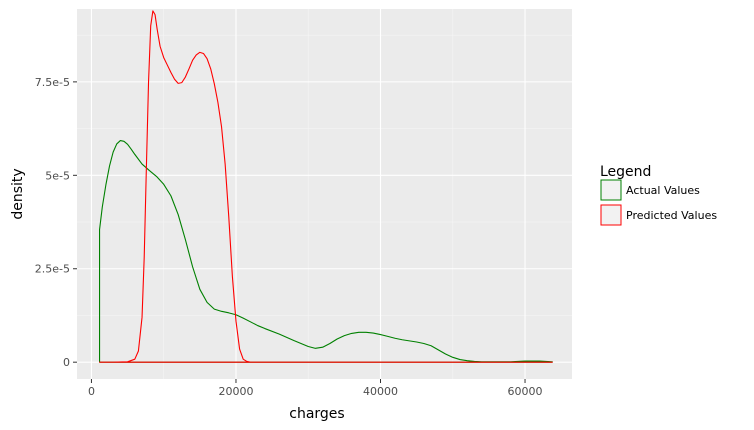 The height and width of the screenshot is (430, 754). Describe the element at coordinates (52, 269) in the screenshot. I see `y-tick-label: 2.5e-5` at that location.